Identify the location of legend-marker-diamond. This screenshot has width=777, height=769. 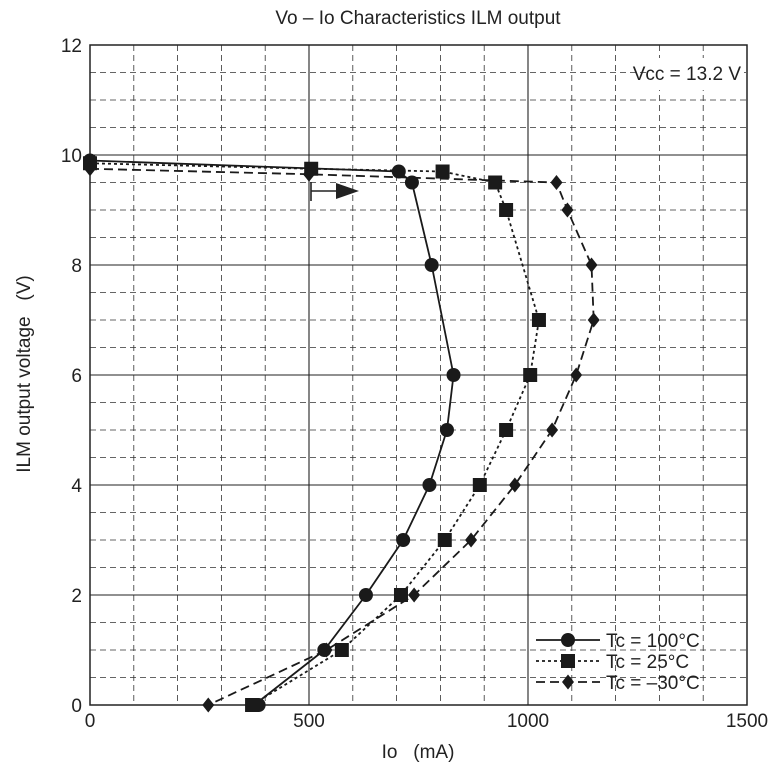
(568, 682).